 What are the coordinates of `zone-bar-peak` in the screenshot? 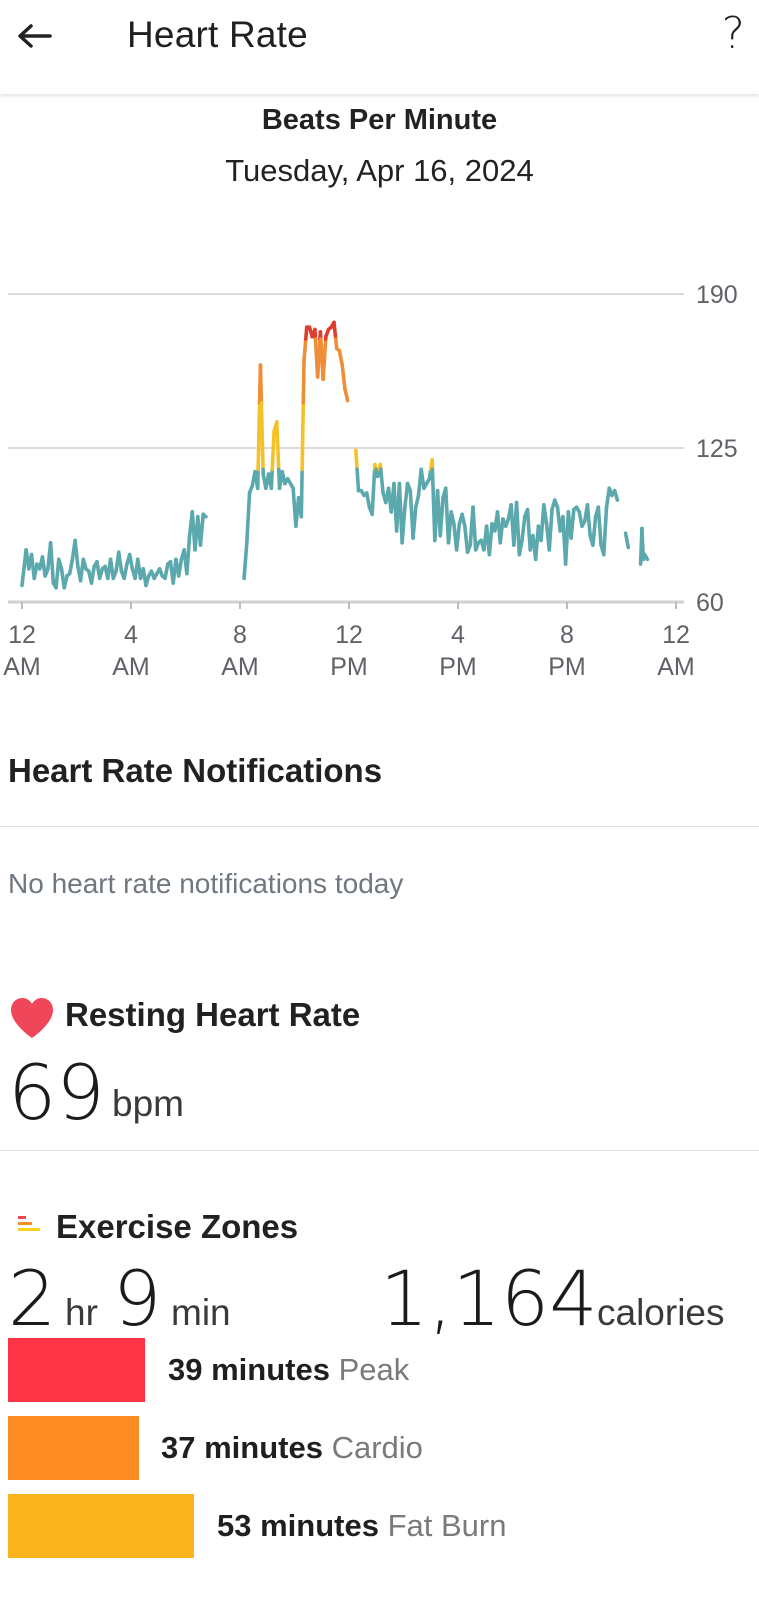 It's located at (76, 1370).